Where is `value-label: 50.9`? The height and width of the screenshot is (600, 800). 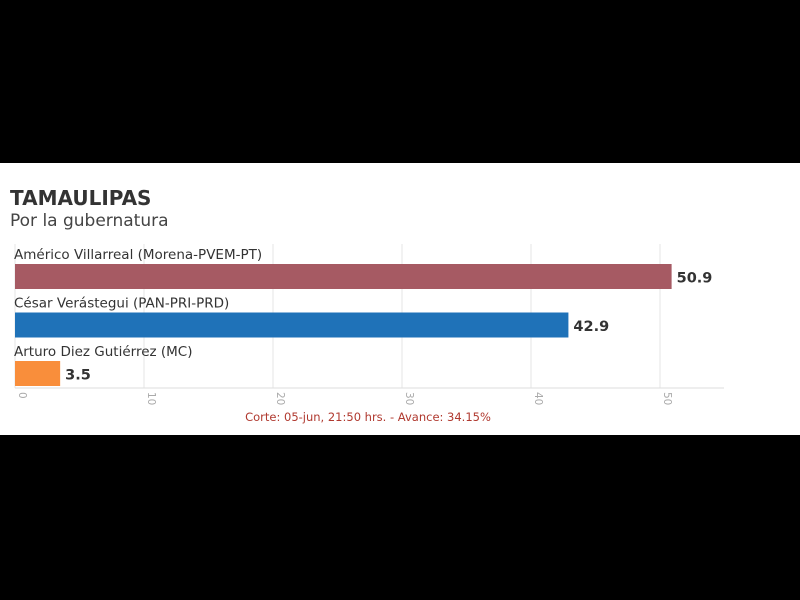 value-label: 50.9 is located at coordinates (695, 279).